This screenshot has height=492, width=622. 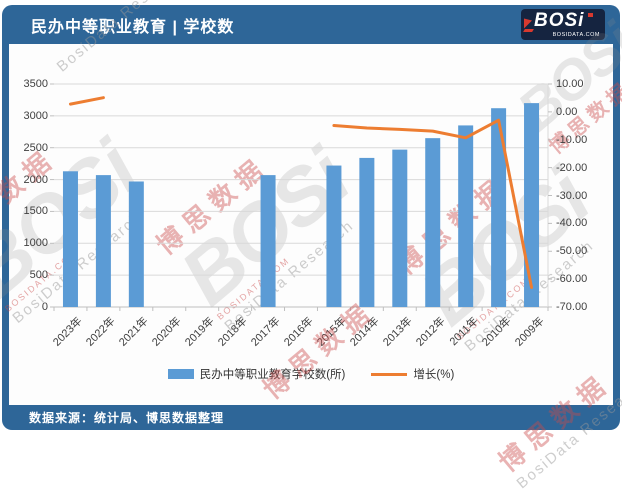 What do you see at coordinates (499, 207) in the screenshot?
I see `bar-2010年` at bounding box center [499, 207].